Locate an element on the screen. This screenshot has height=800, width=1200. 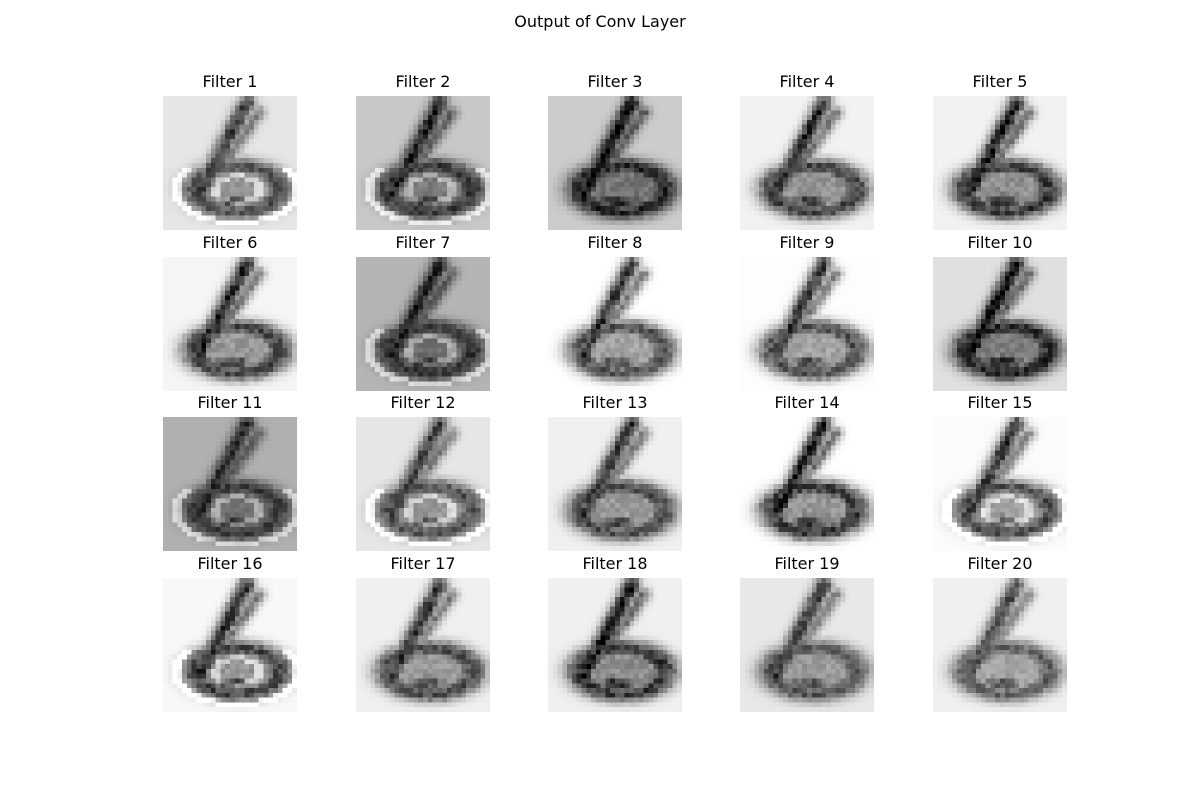
filter-panel: Filter 12 is located at coordinates (423, 472).